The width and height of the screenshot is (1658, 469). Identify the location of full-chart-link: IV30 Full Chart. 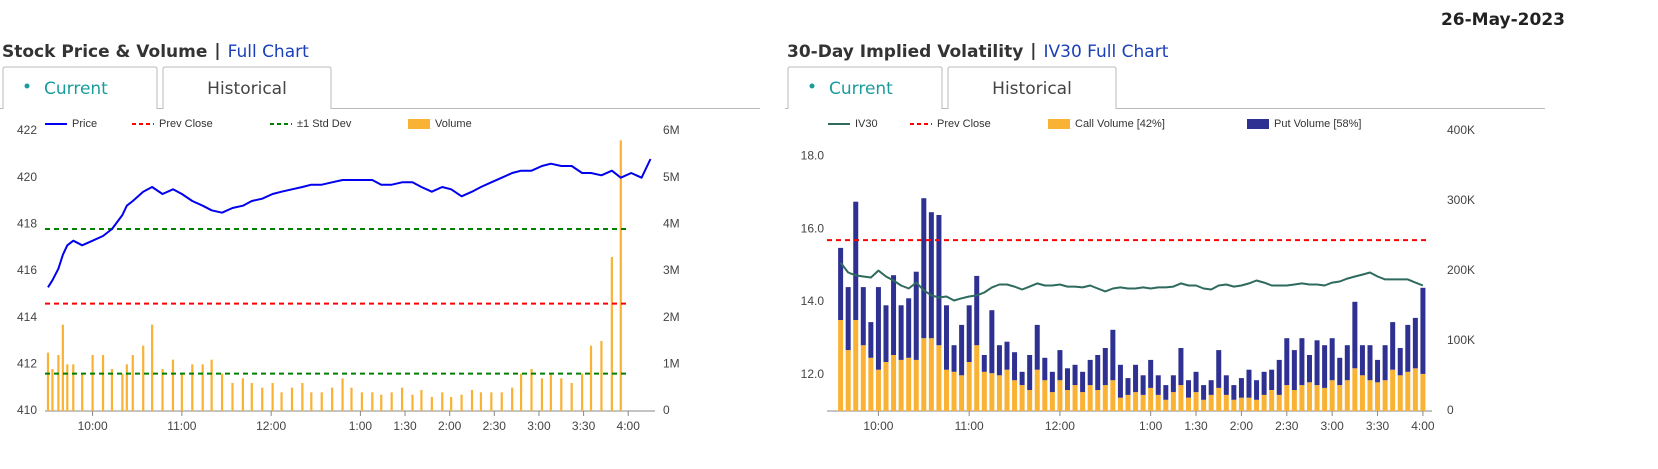
(1106, 52).